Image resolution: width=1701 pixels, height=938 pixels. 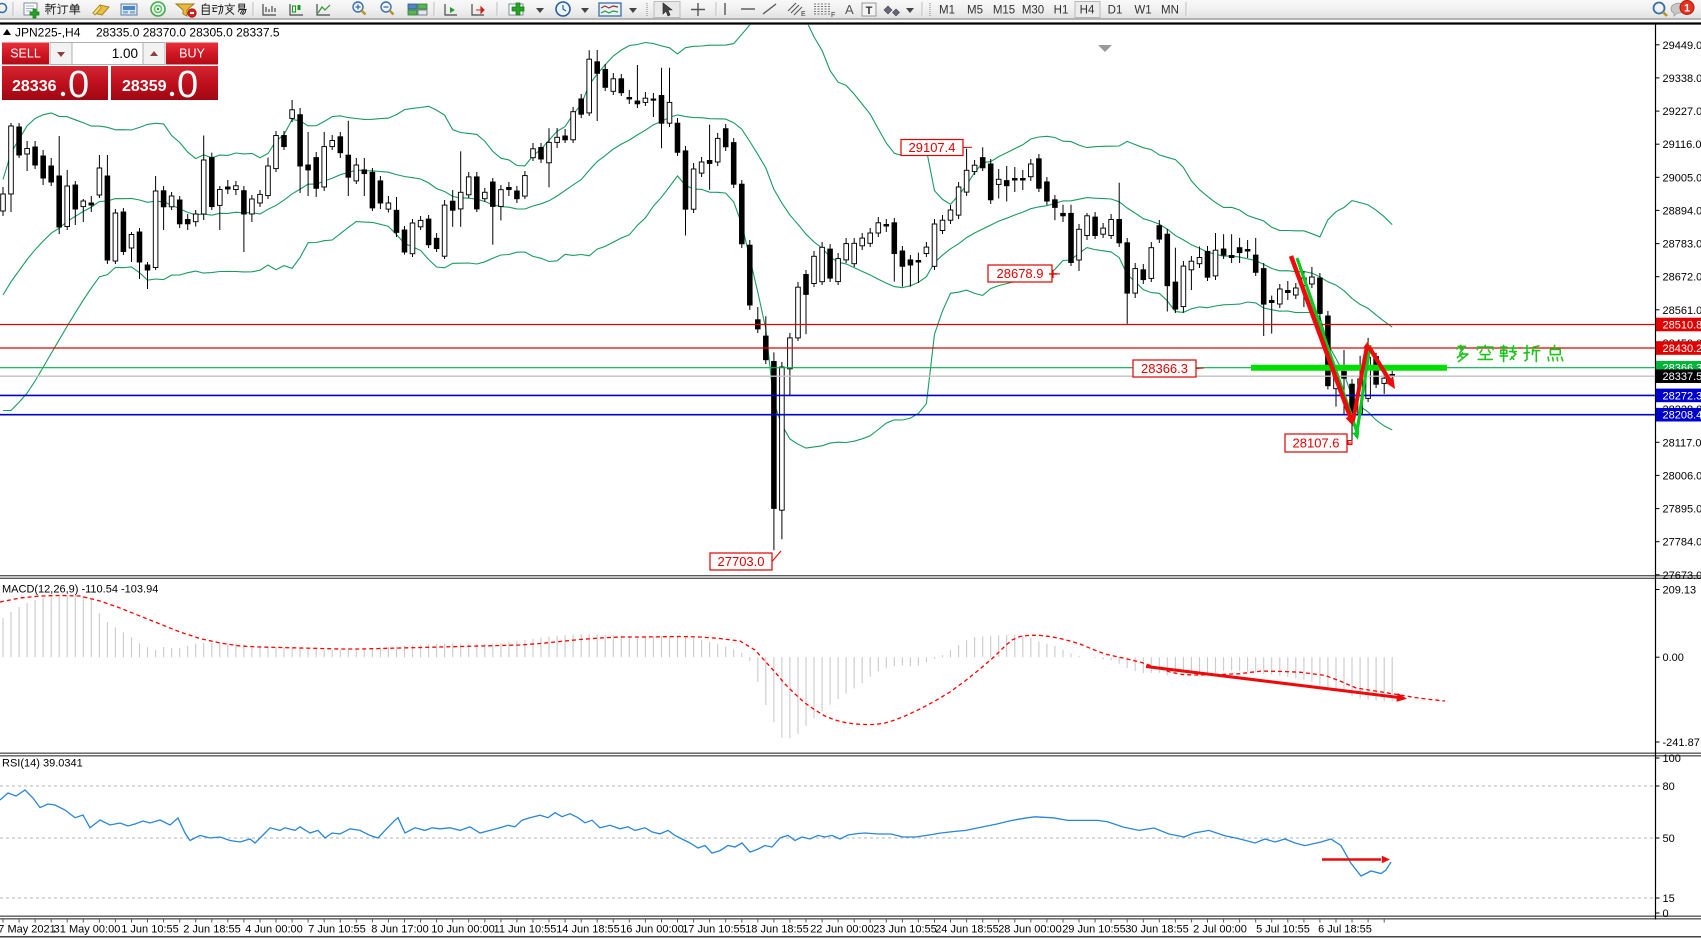 I want to click on svg-text: E, so click(x=803, y=14).